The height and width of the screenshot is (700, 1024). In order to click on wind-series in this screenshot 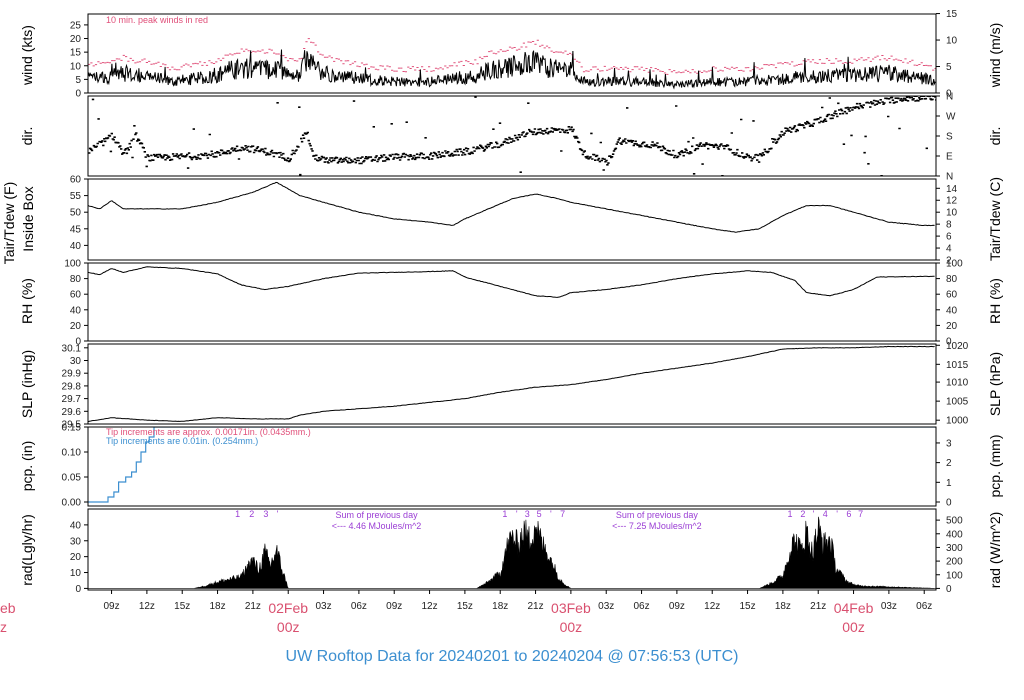, I will do `click(512, 69)`.